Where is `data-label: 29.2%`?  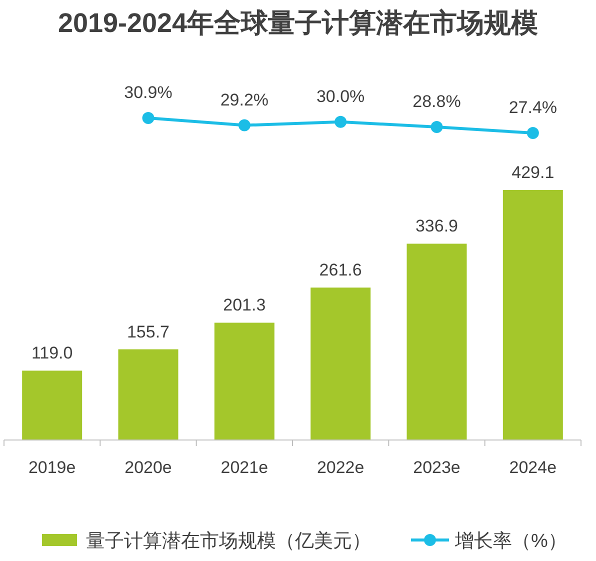 data-label: 29.2% is located at coordinates (244, 100).